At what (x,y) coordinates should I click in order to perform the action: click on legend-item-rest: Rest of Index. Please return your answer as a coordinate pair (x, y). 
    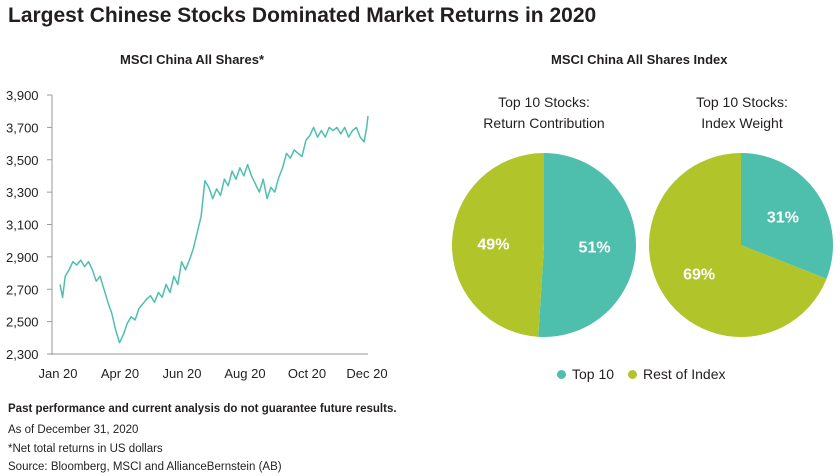
    Looking at the image, I should click on (677, 374).